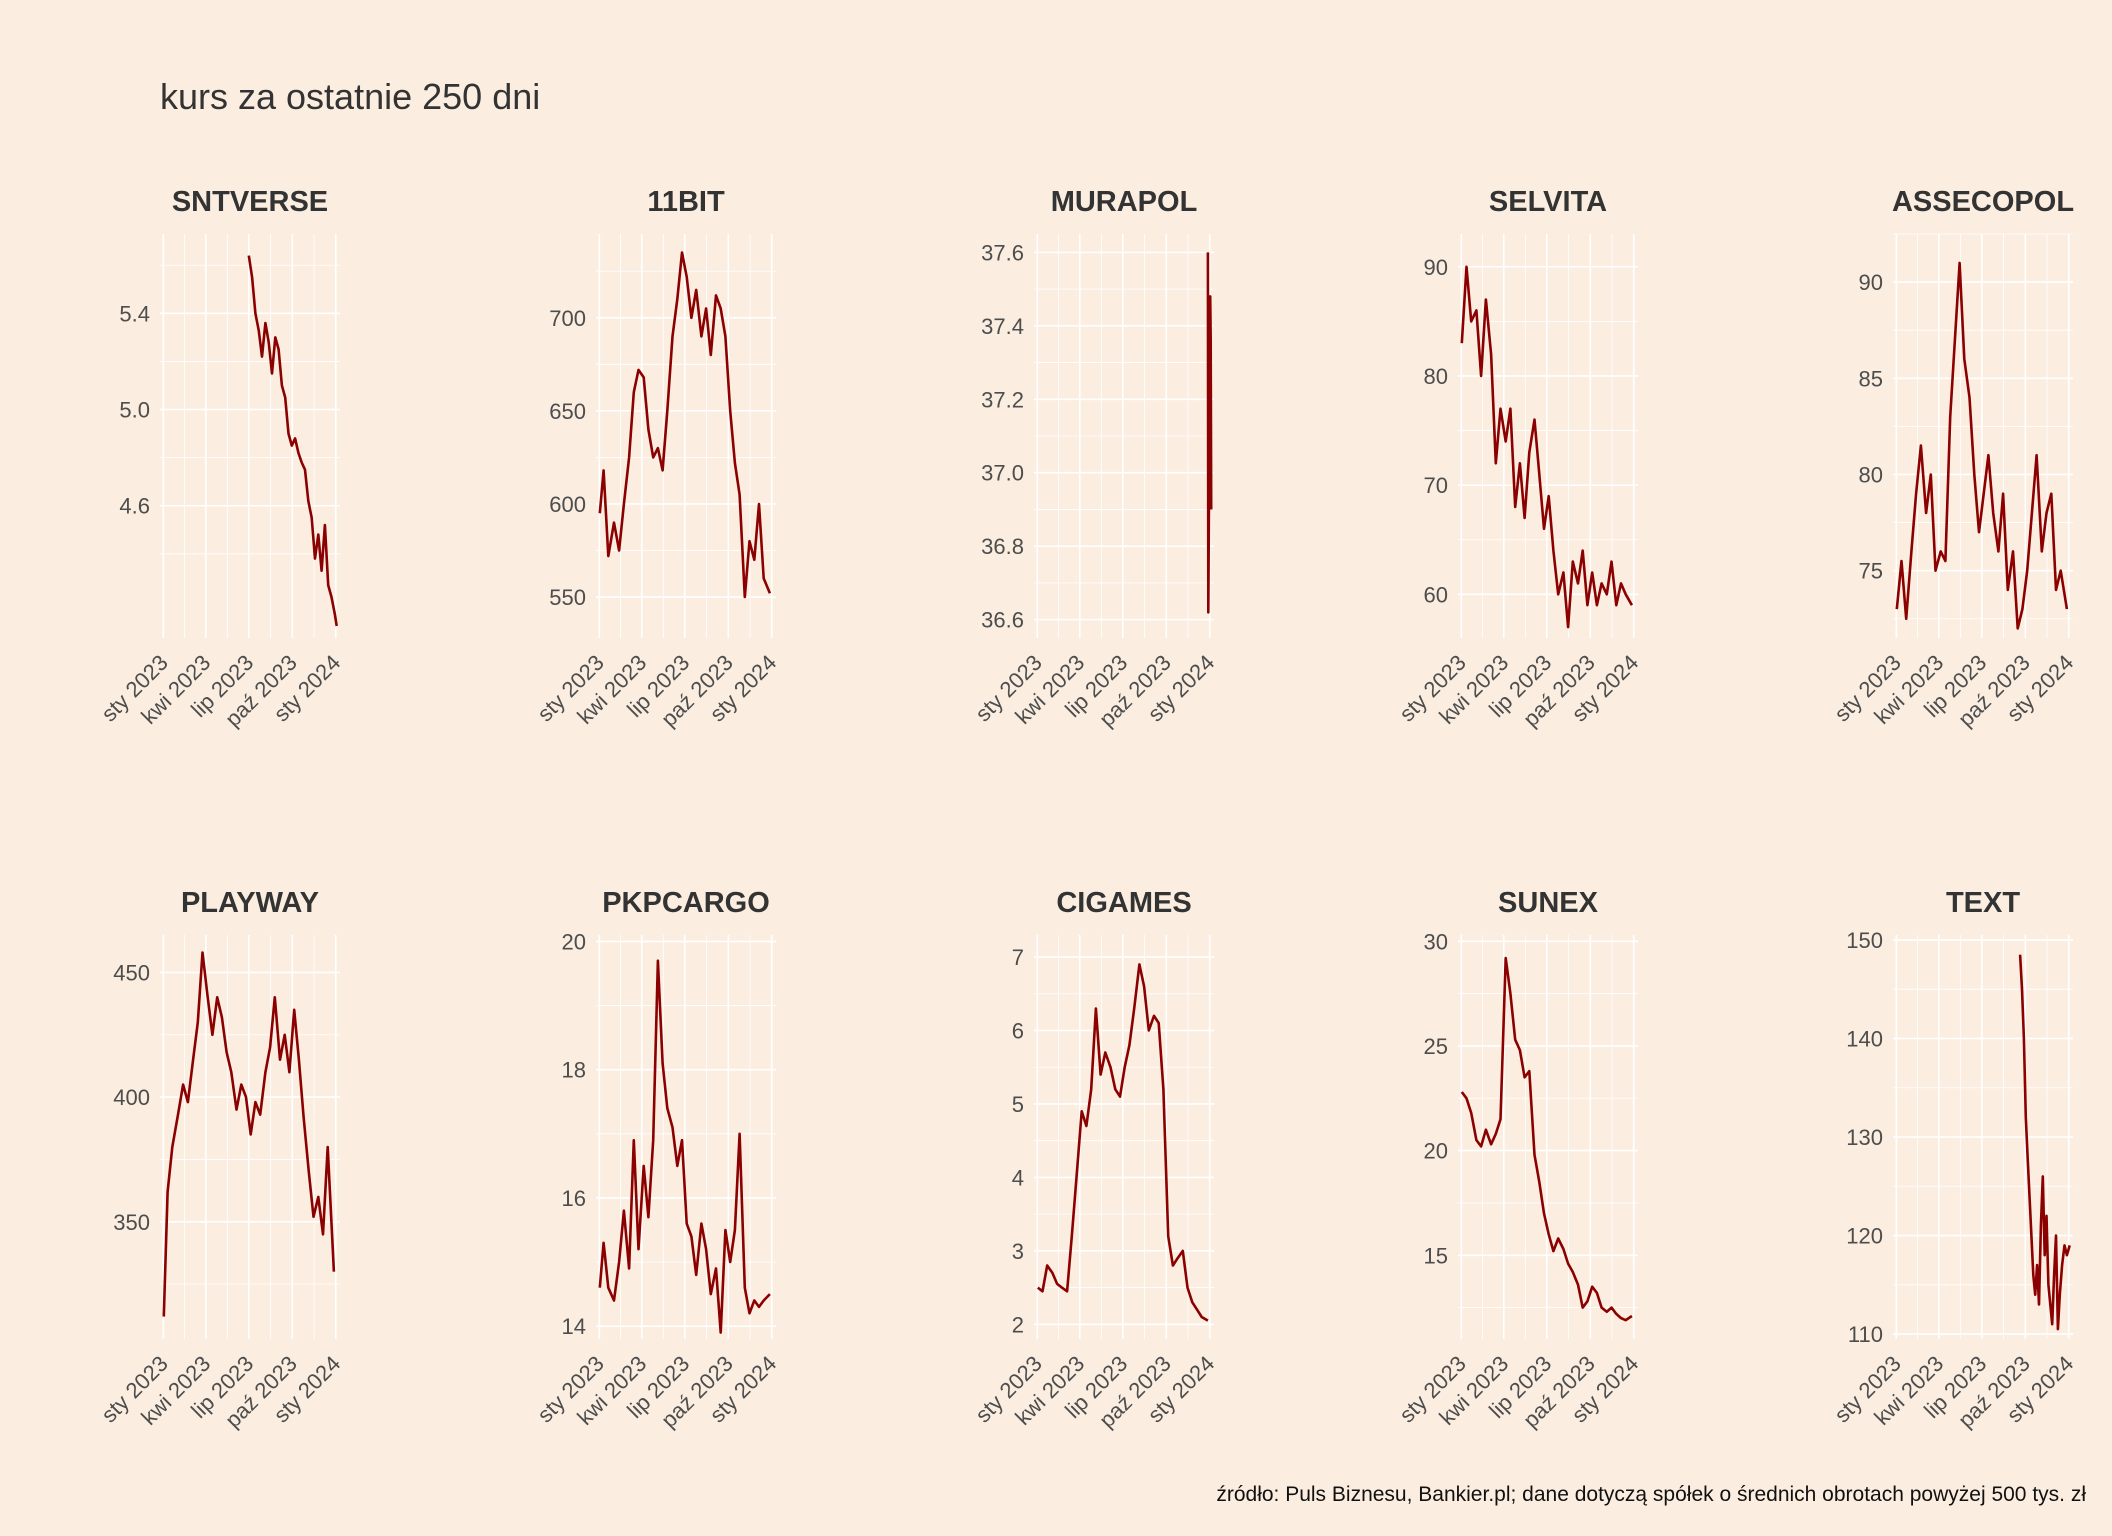 This screenshot has height=1536, width=2112. I want to click on y-tick-label: 36.8, so click(1002, 546).